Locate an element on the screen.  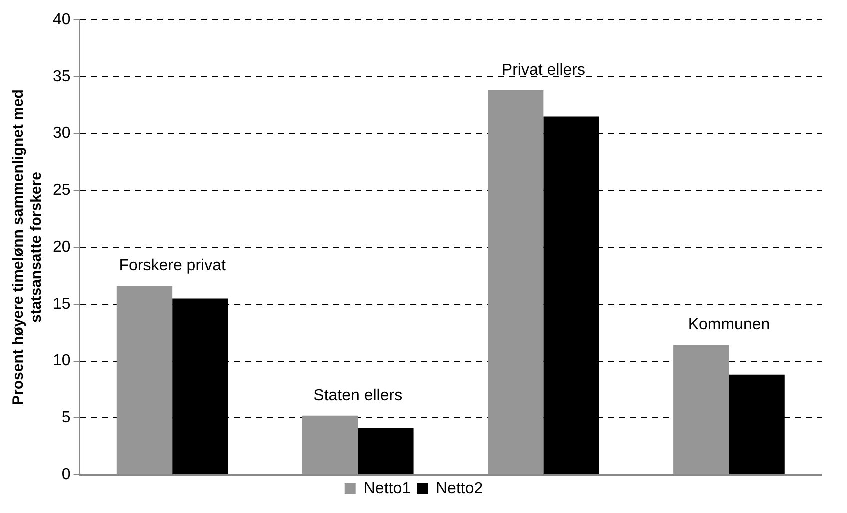
y-tick-label: 40 is located at coordinates (62, 19).